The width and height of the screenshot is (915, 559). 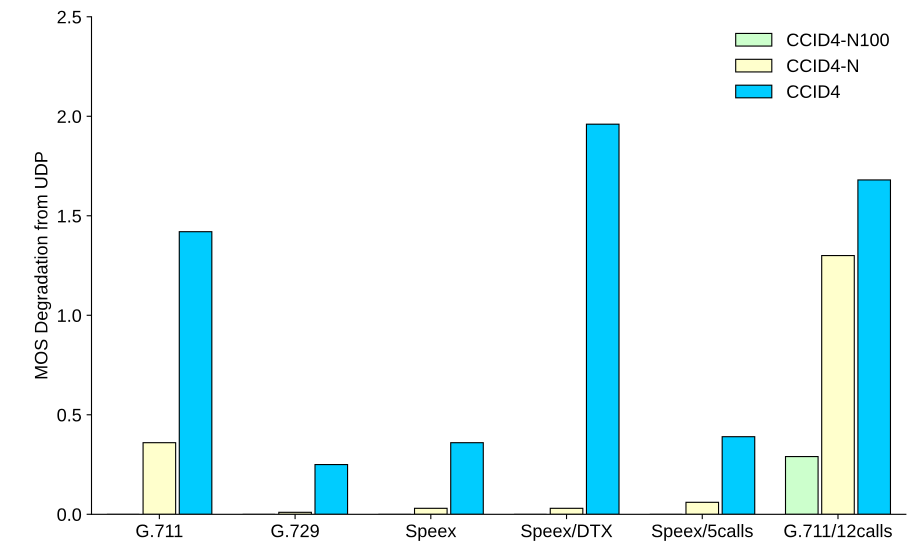 What do you see at coordinates (69, 415) in the screenshot?
I see `y-tick-label: 0.5` at bounding box center [69, 415].